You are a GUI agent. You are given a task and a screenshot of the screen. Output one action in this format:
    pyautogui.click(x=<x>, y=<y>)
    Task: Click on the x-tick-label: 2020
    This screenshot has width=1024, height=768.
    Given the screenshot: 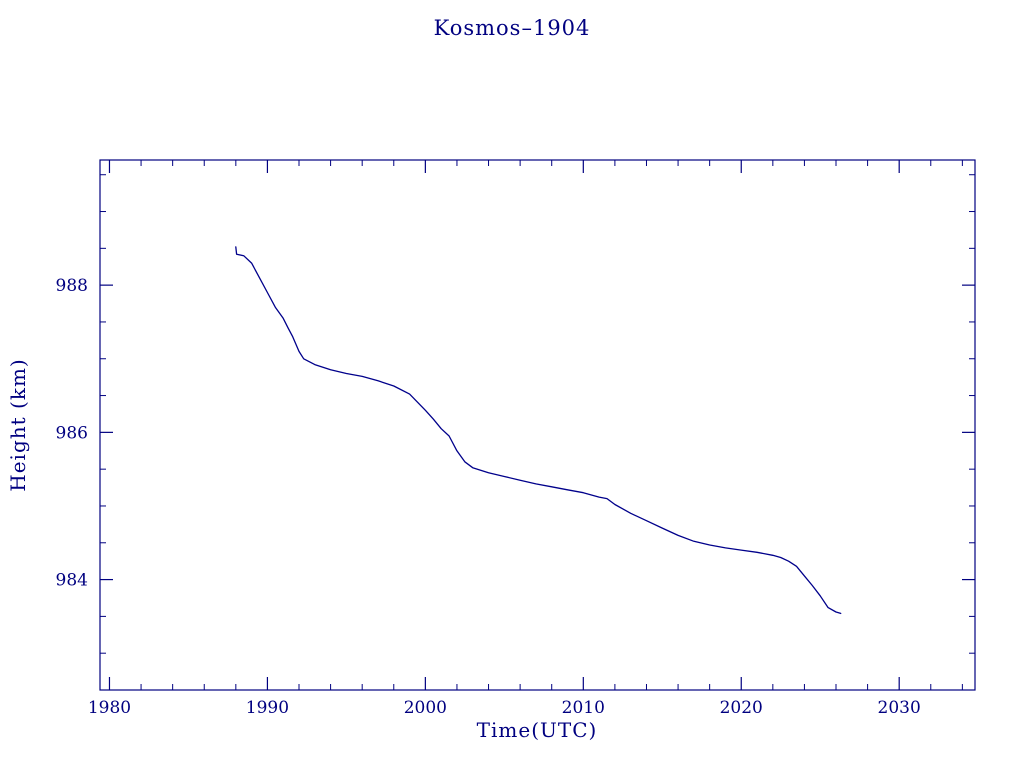 What is the action you would take?
    pyautogui.click(x=741, y=708)
    